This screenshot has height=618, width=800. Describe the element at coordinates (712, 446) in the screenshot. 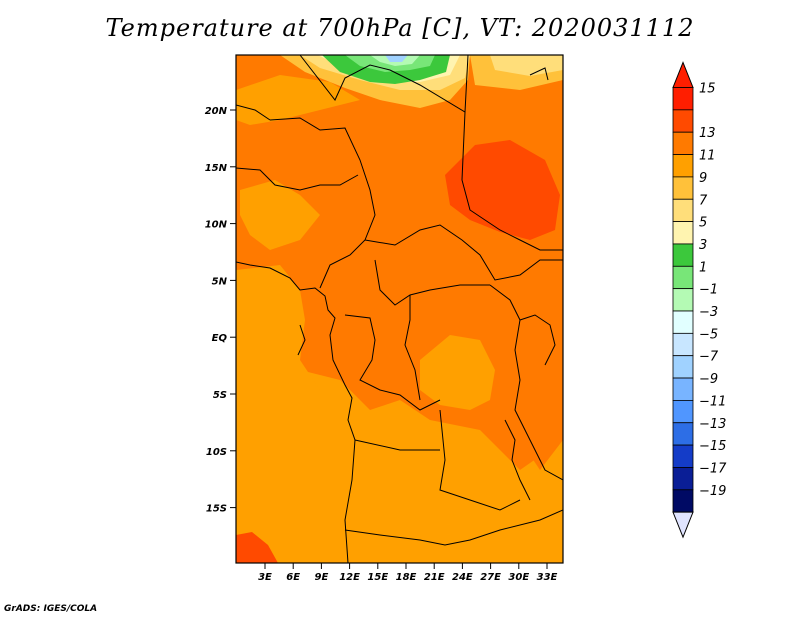

I see `colorbar-label: −15` at that location.